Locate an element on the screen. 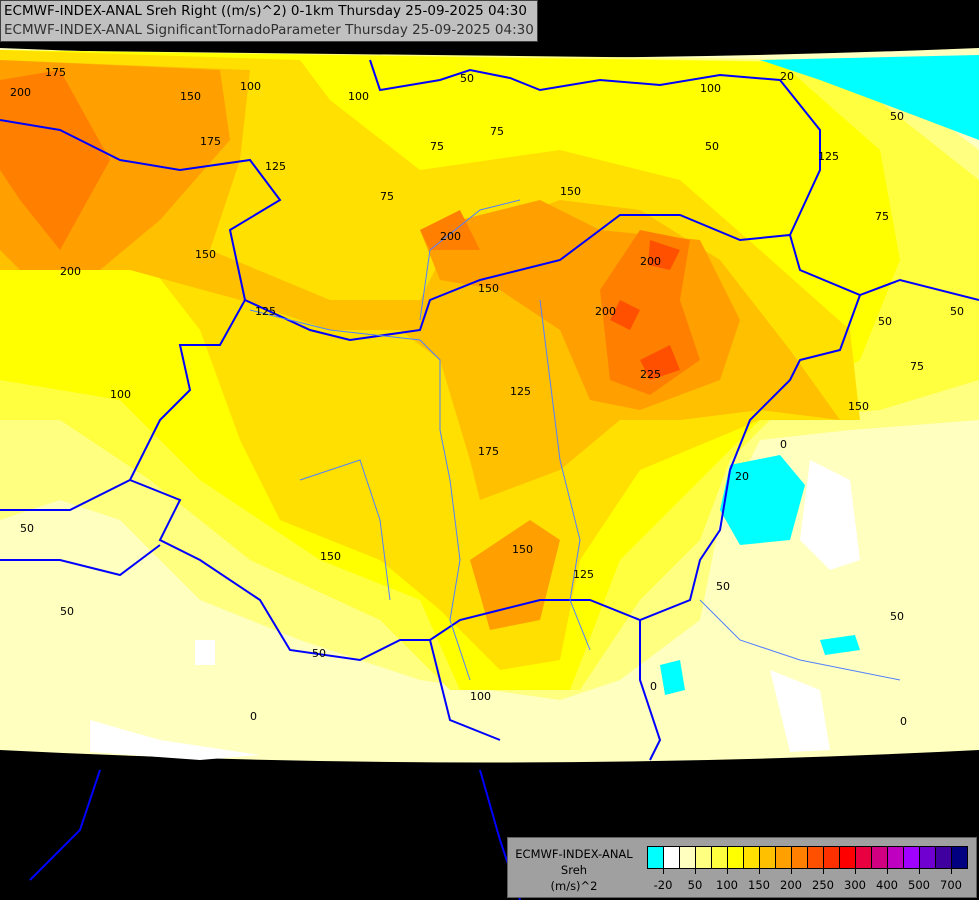 The image size is (979, 900). legend-variable: Sreh is located at coordinates (574, 870).